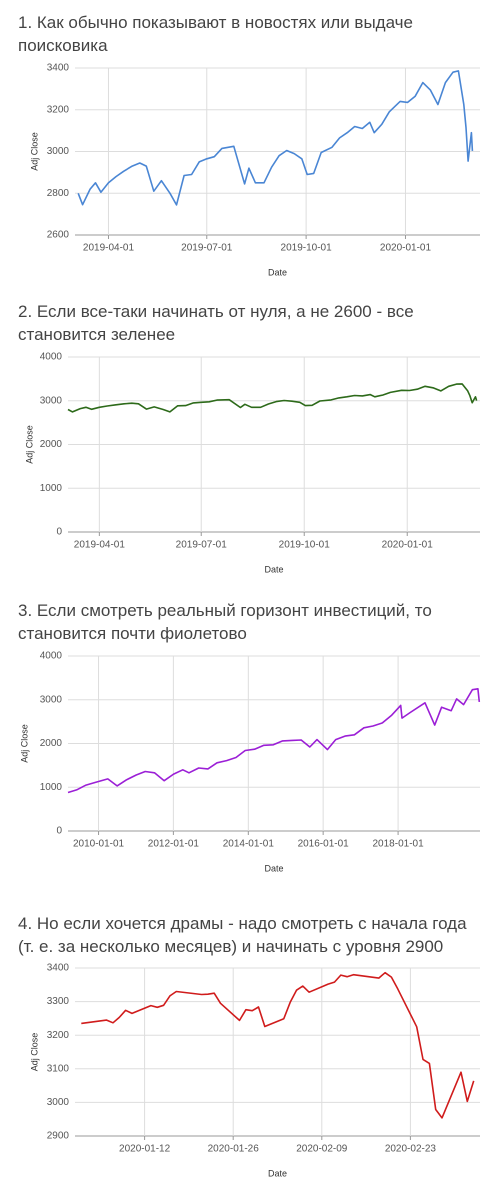 This screenshot has height=1200, width=496. I want to click on x-tick-label: 2020-01-26, so click(234, 1149).